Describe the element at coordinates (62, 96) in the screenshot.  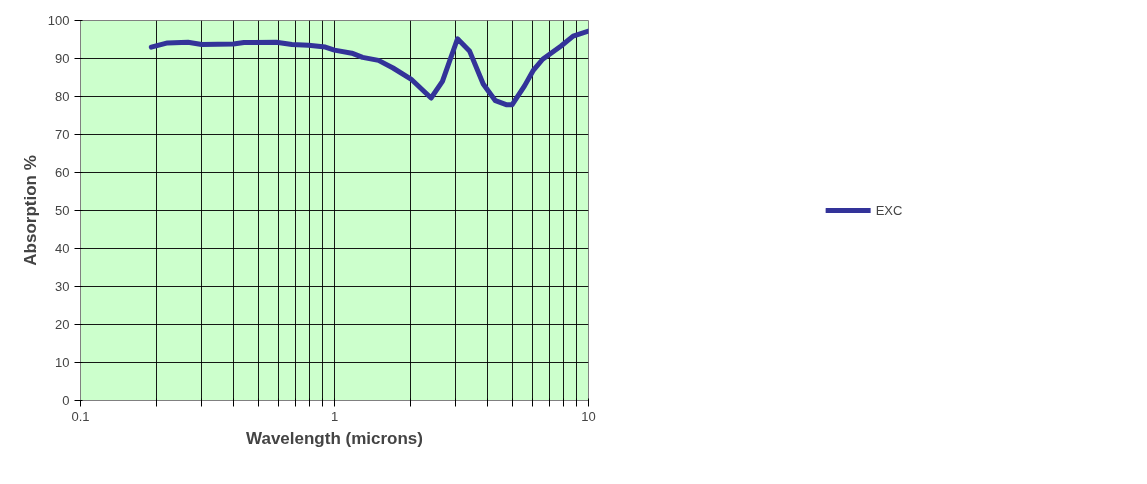
I see `y-tick-label: 80` at that location.